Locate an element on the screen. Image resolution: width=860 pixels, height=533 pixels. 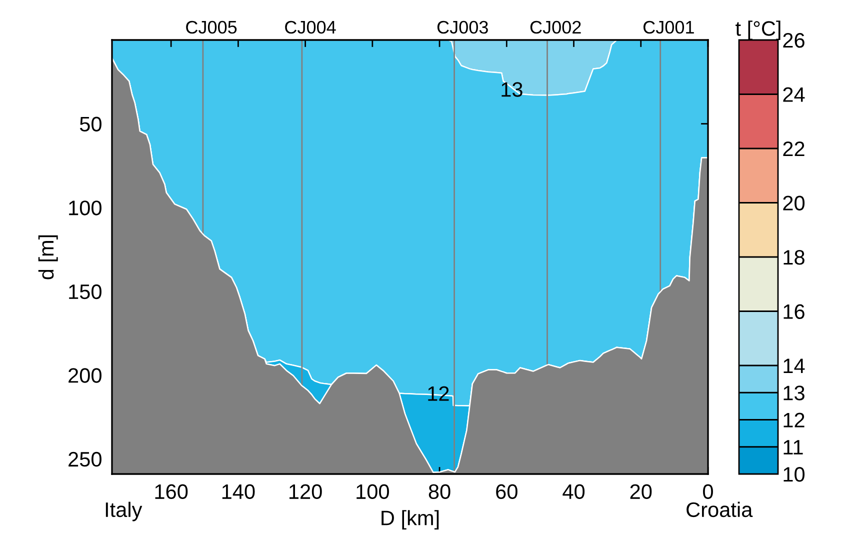
text: Italy is located at coordinates (124, 512).